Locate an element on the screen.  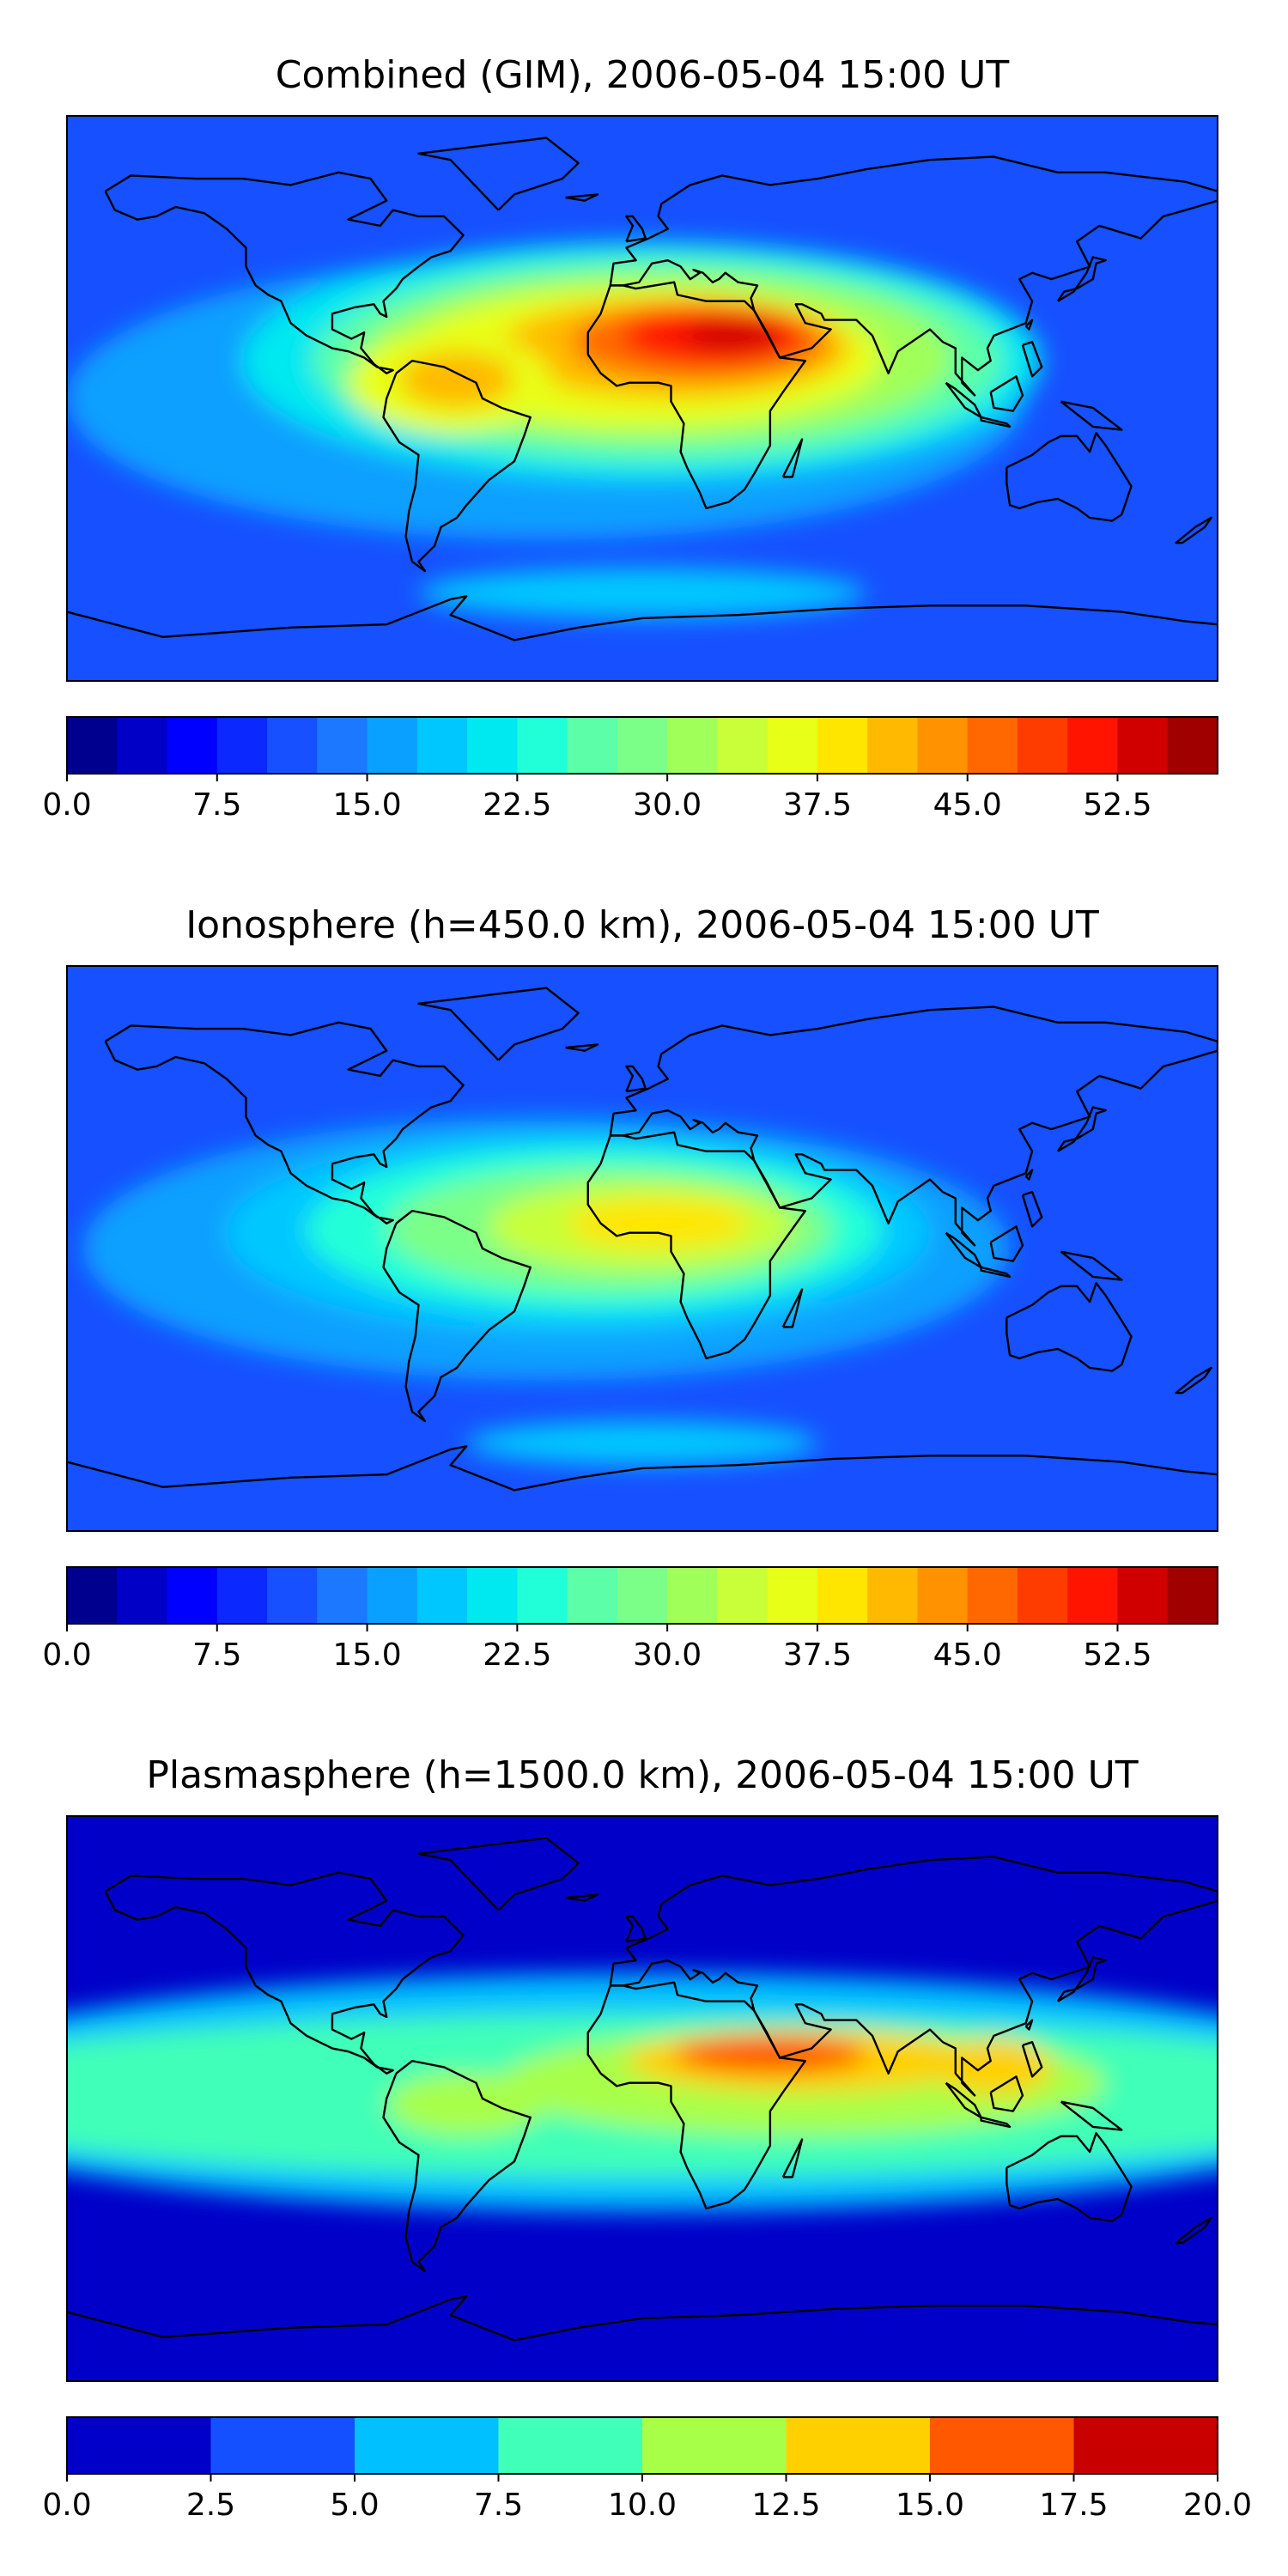
colorbar-tick-label: 17.5 is located at coordinates (1074, 2506).